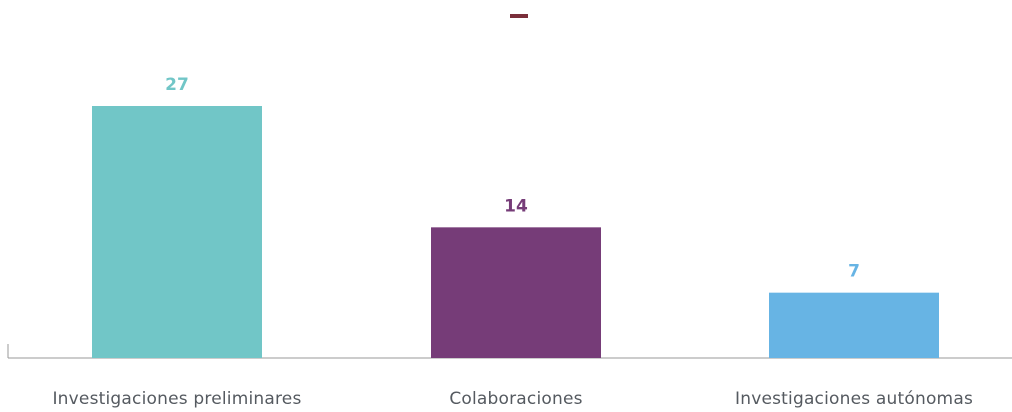  Describe the element at coordinates (516, 206) in the screenshot. I see `value-label-2: 14` at that location.